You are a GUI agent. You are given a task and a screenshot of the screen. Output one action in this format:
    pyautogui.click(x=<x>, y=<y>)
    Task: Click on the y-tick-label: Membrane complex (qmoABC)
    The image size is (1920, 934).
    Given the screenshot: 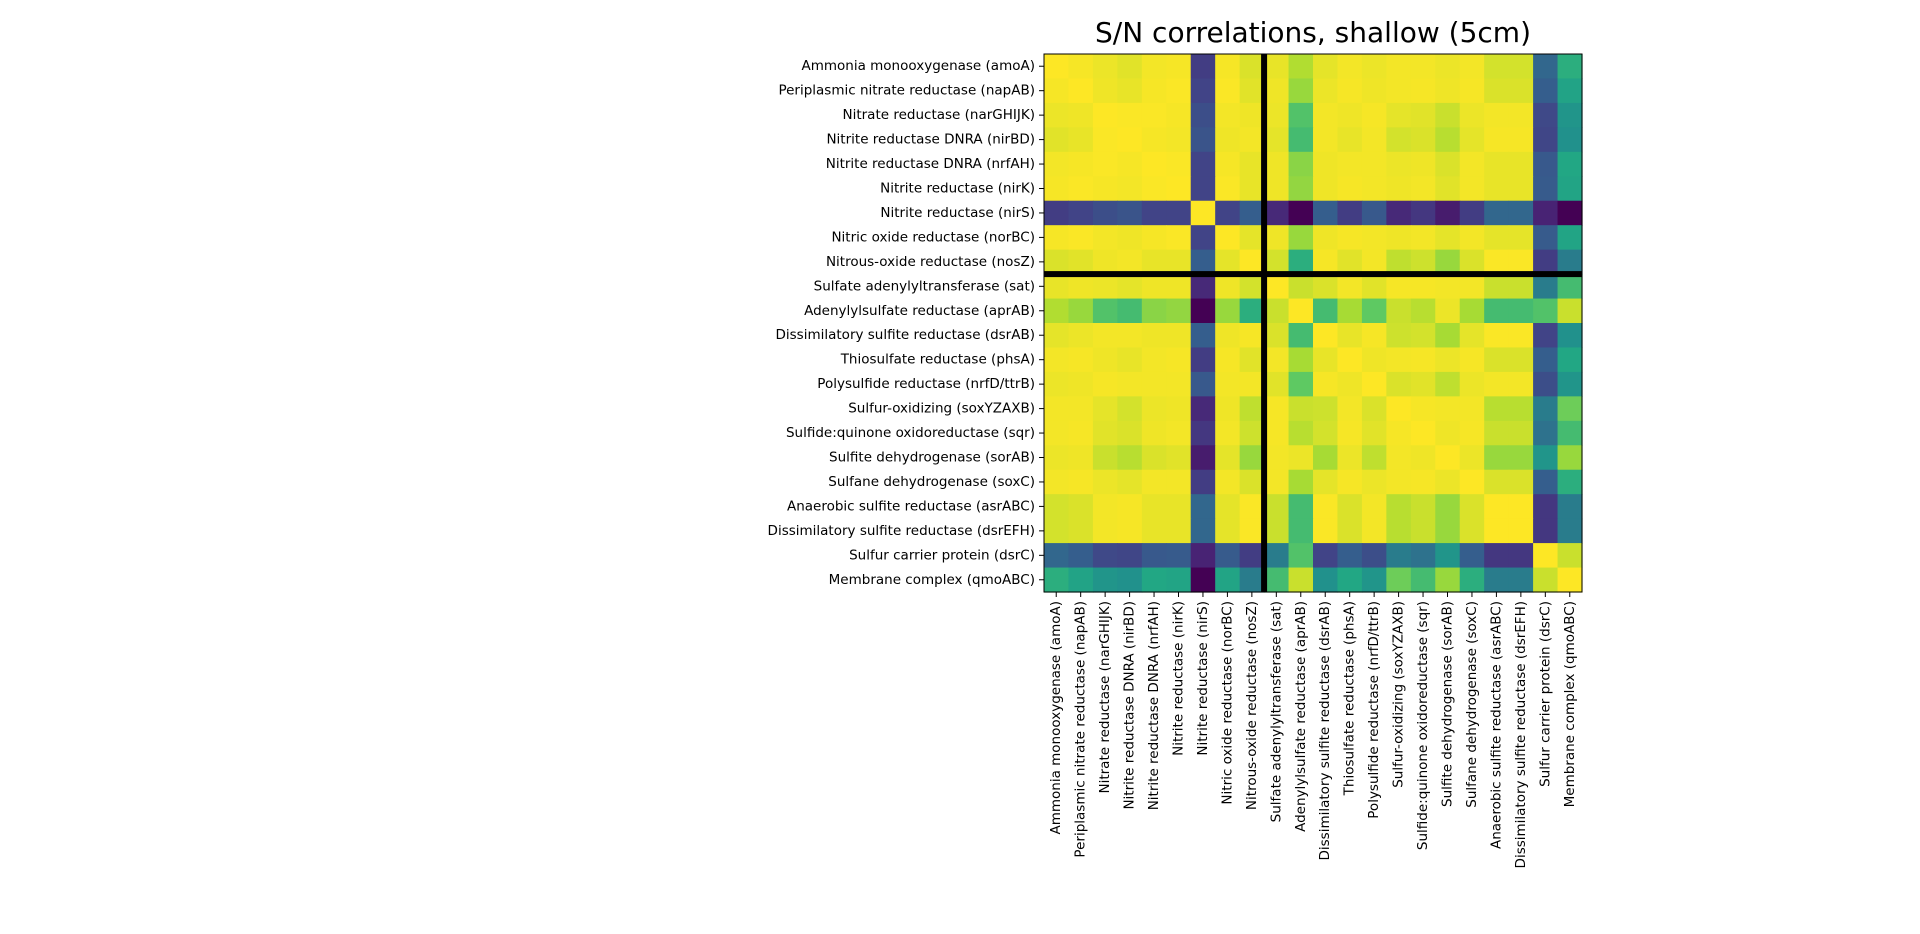 What is the action you would take?
    pyautogui.click(x=932, y=580)
    